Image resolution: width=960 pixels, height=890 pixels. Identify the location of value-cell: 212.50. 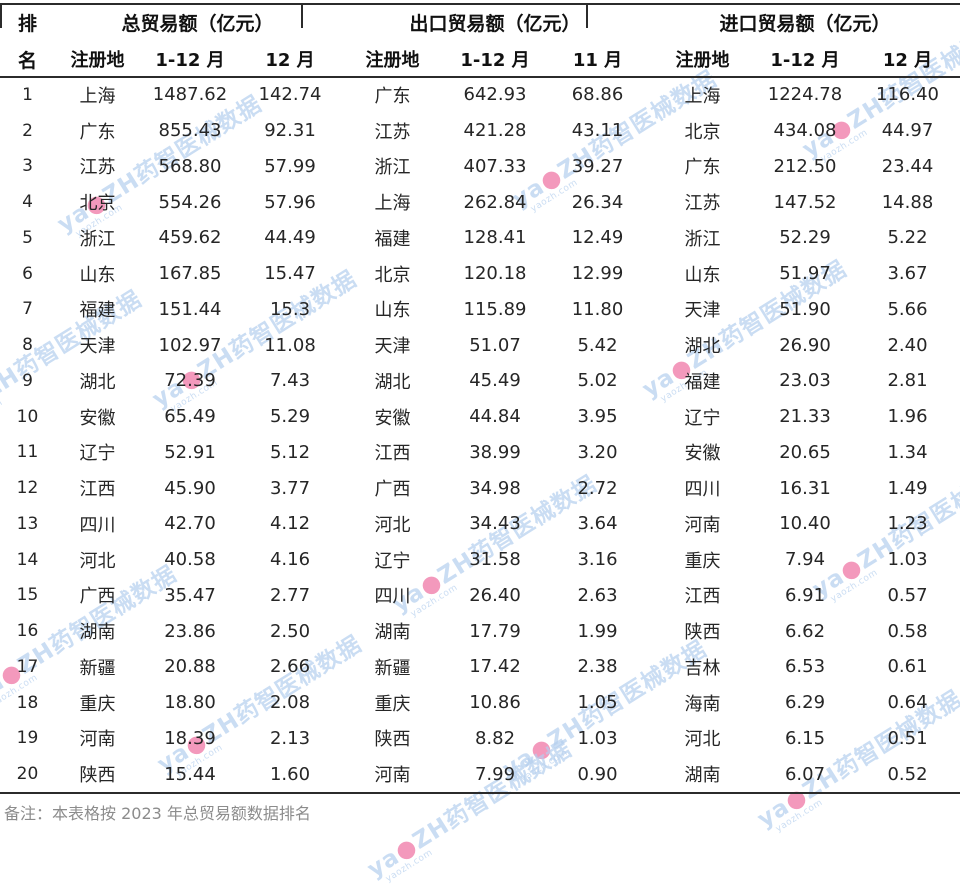
(805, 166).